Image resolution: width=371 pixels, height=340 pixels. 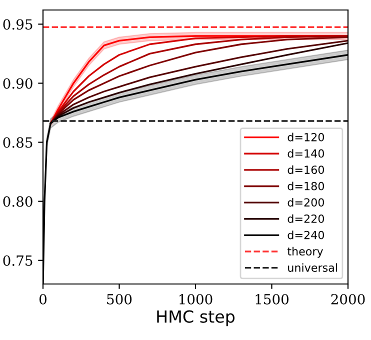 I want to click on legend-label: d=180, so click(x=306, y=186).